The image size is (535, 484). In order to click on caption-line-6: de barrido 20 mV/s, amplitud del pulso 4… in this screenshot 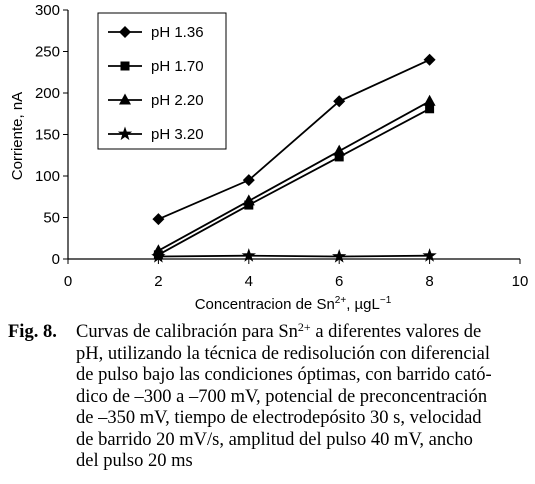, I will do `click(274, 439)`.